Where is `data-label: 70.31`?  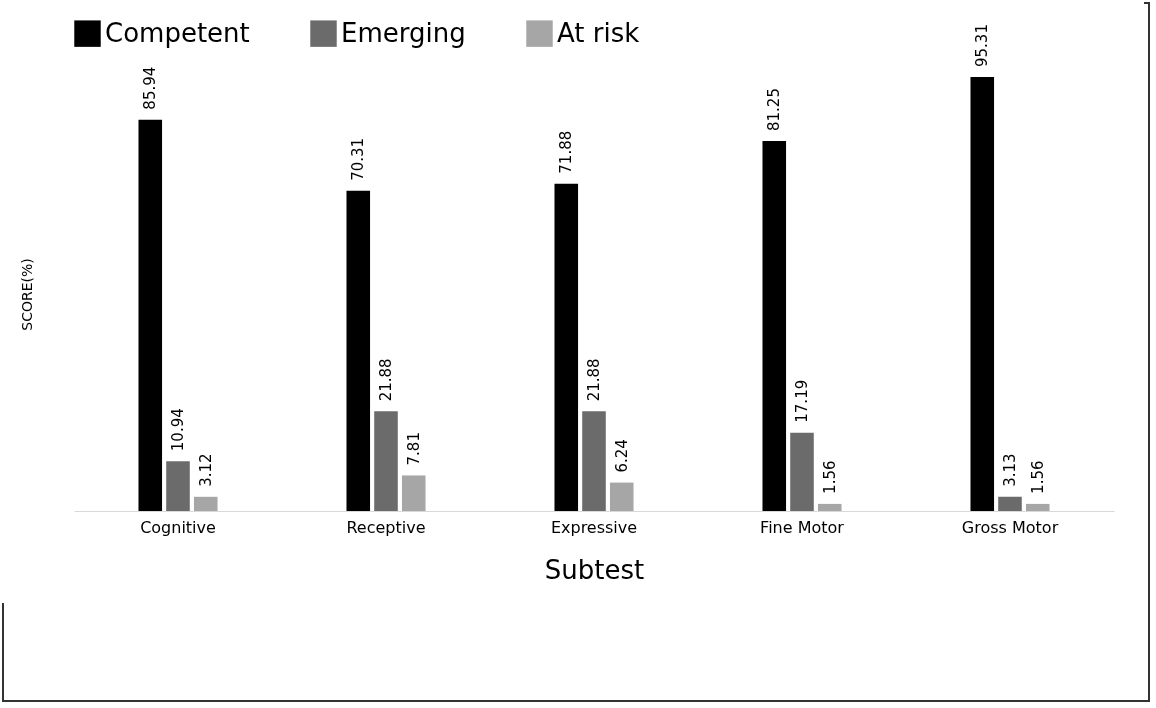
data-label: 70.31 is located at coordinates (358, 159).